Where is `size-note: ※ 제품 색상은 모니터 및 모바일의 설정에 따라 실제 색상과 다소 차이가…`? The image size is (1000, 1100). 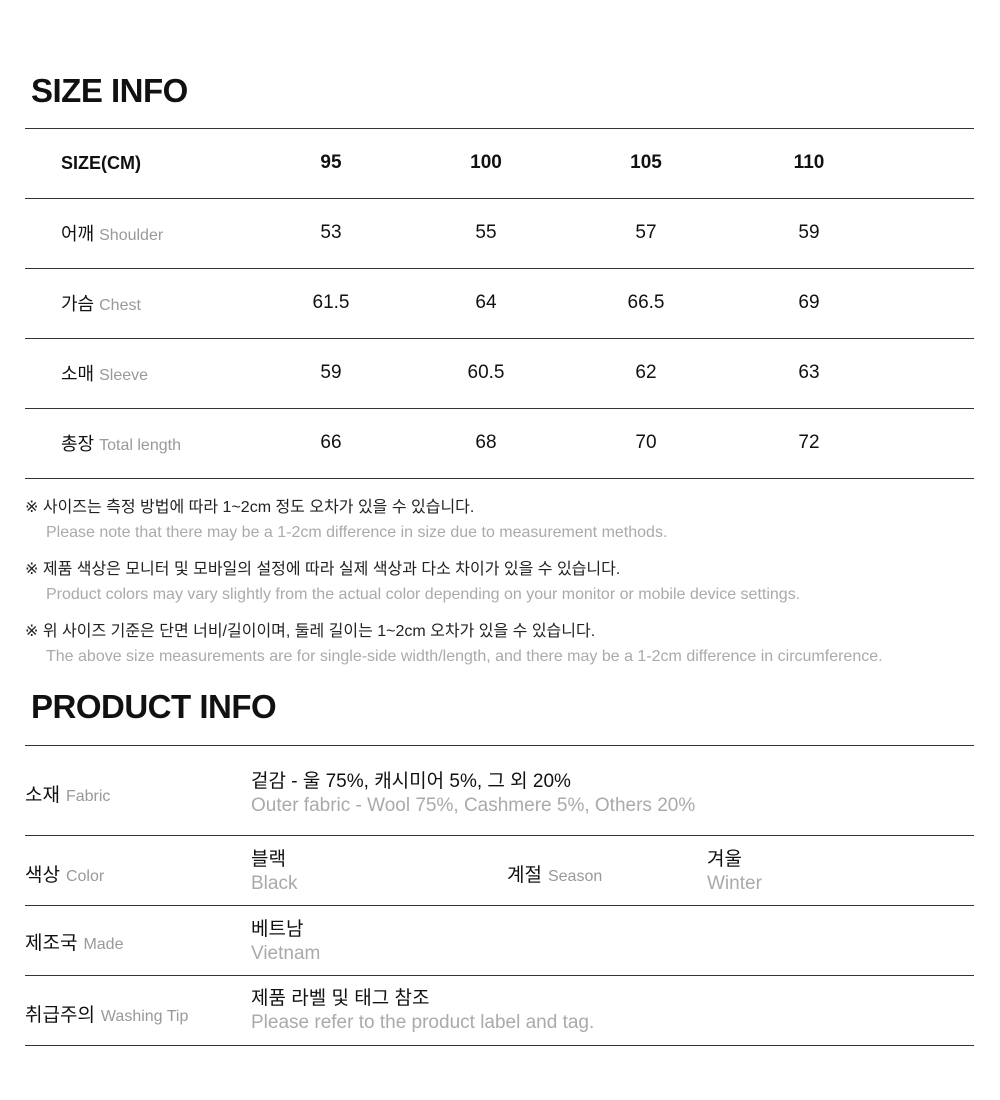
size-note: ※ 제품 색상은 모니터 및 모바일의 설정에 따라 실제 색상과 다소 차이가… is located at coordinates (412, 579).